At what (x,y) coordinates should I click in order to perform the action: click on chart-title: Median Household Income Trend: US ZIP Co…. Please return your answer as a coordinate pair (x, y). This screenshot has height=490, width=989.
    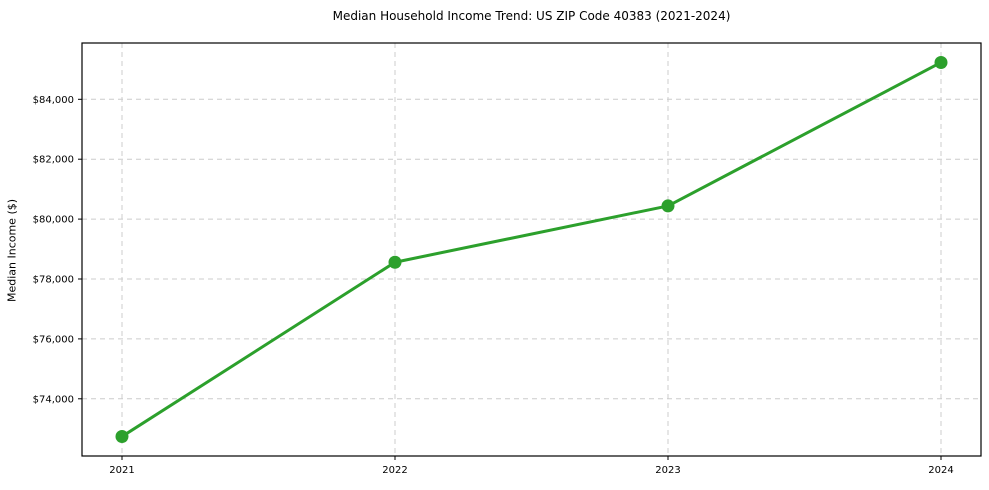
    Looking at the image, I should click on (531, 16).